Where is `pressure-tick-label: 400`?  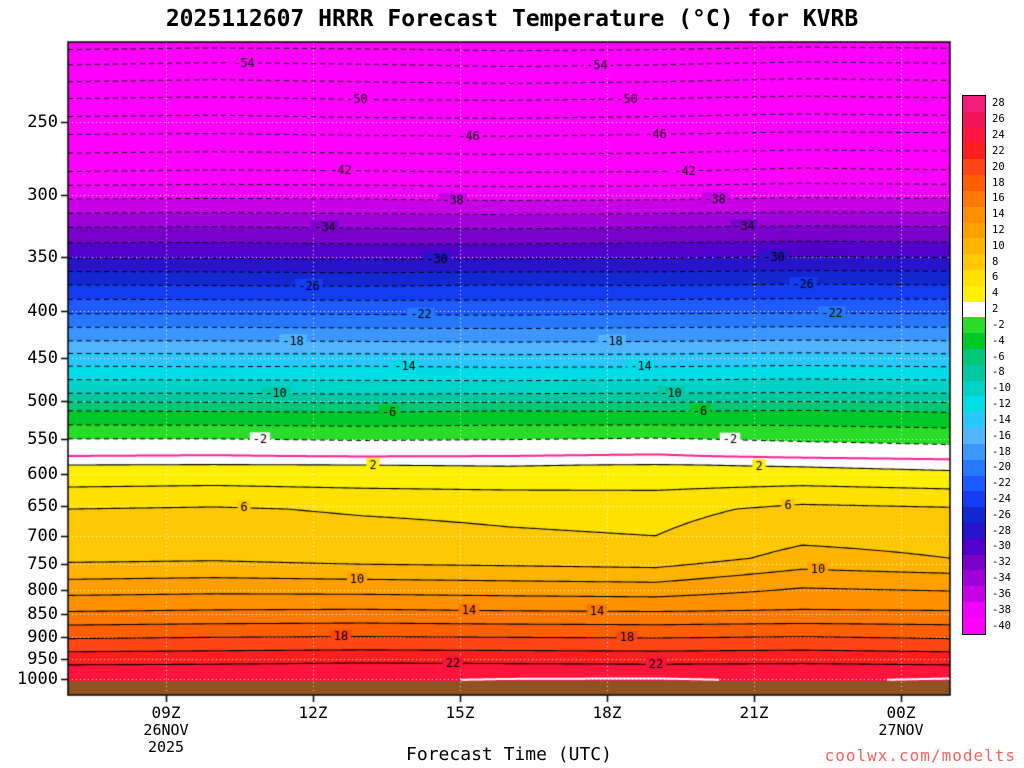
pressure-tick-label: 400 is located at coordinates (42, 310).